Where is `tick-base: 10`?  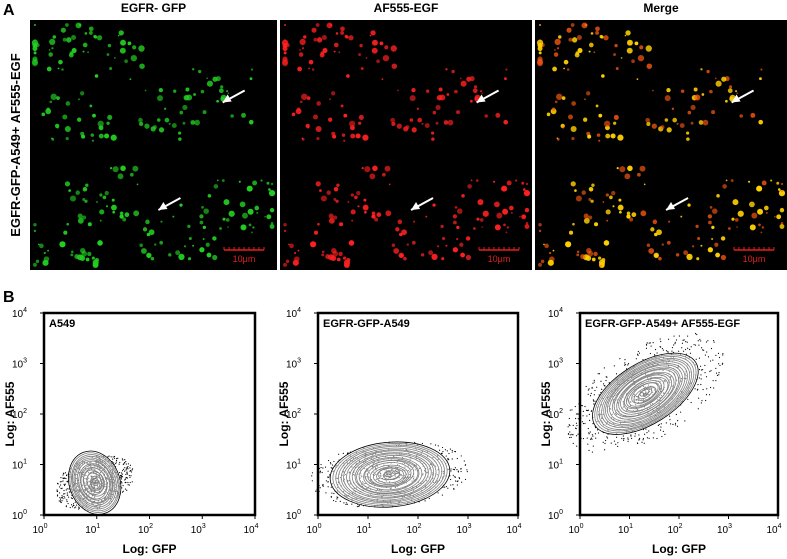
tick-base: 10 is located at coordinates (292, 466).